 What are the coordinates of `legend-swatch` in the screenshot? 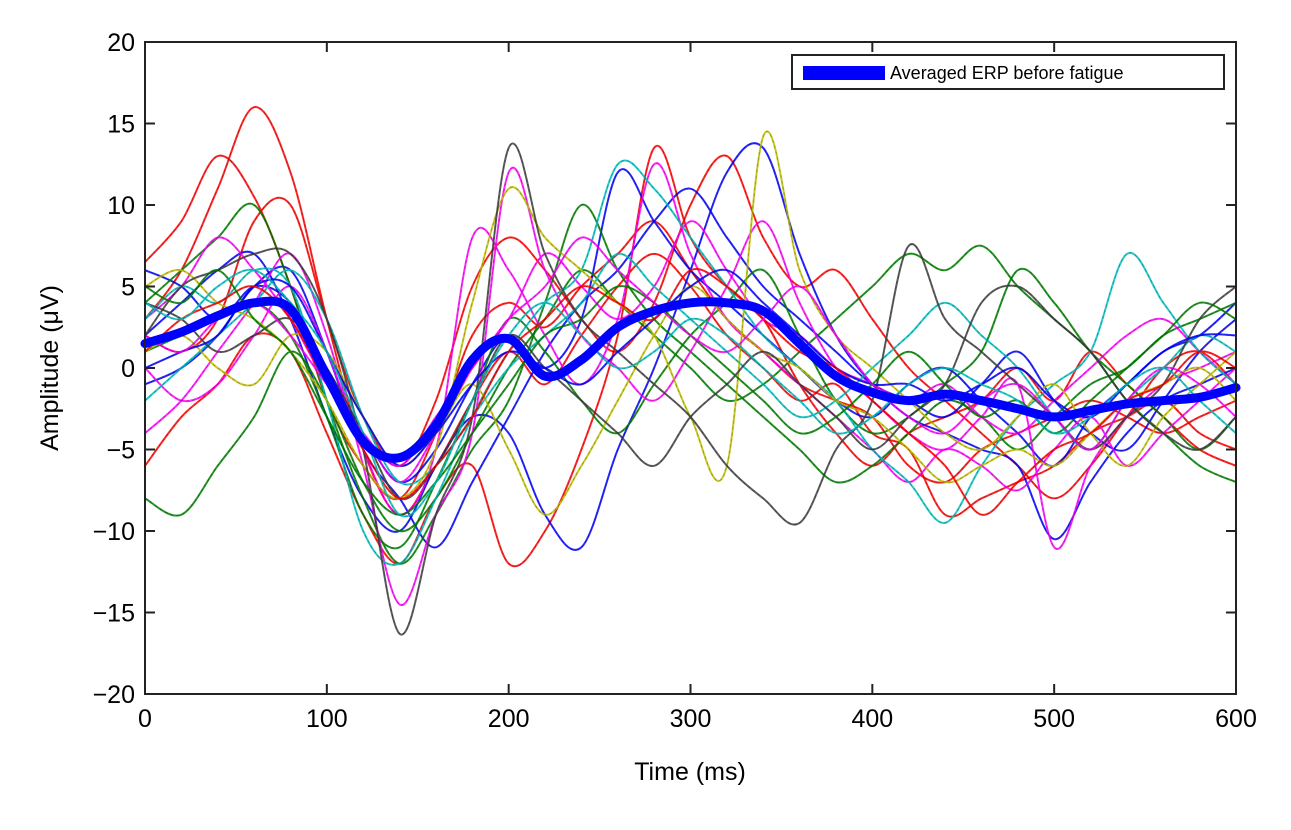 It's located at (844, 73).